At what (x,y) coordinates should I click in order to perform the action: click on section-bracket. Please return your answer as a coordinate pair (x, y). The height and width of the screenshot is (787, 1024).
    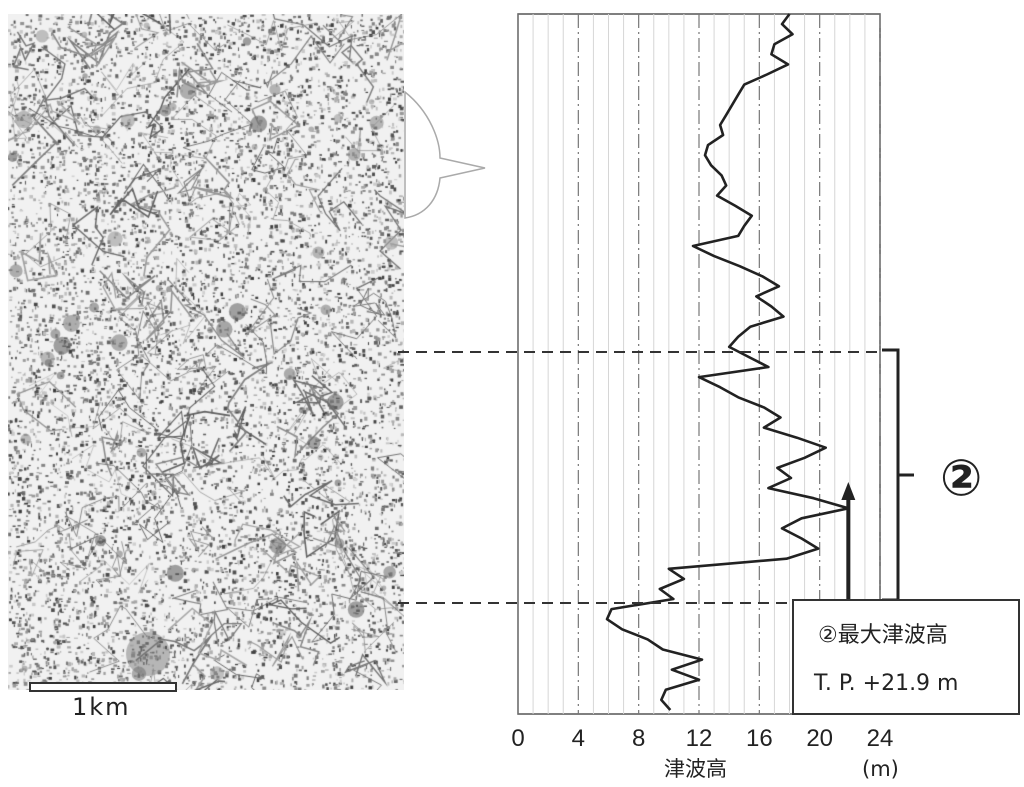
    Looking at the image, I should click on (898, 475).